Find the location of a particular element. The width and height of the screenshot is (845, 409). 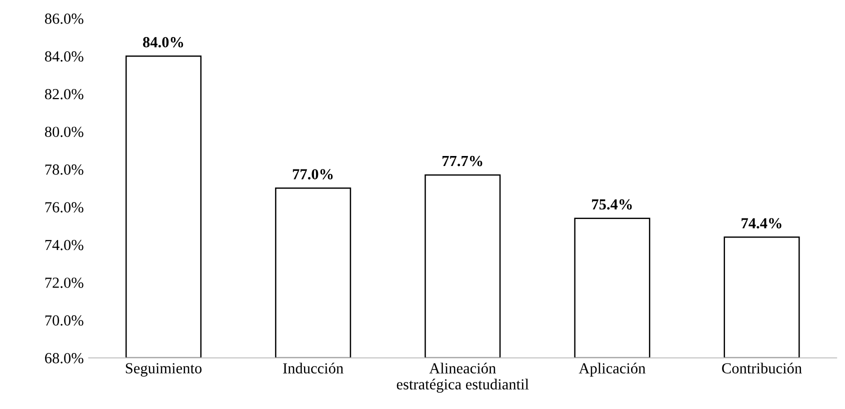

y-tick-label: 76.0% is located at coordinates (64, 207).